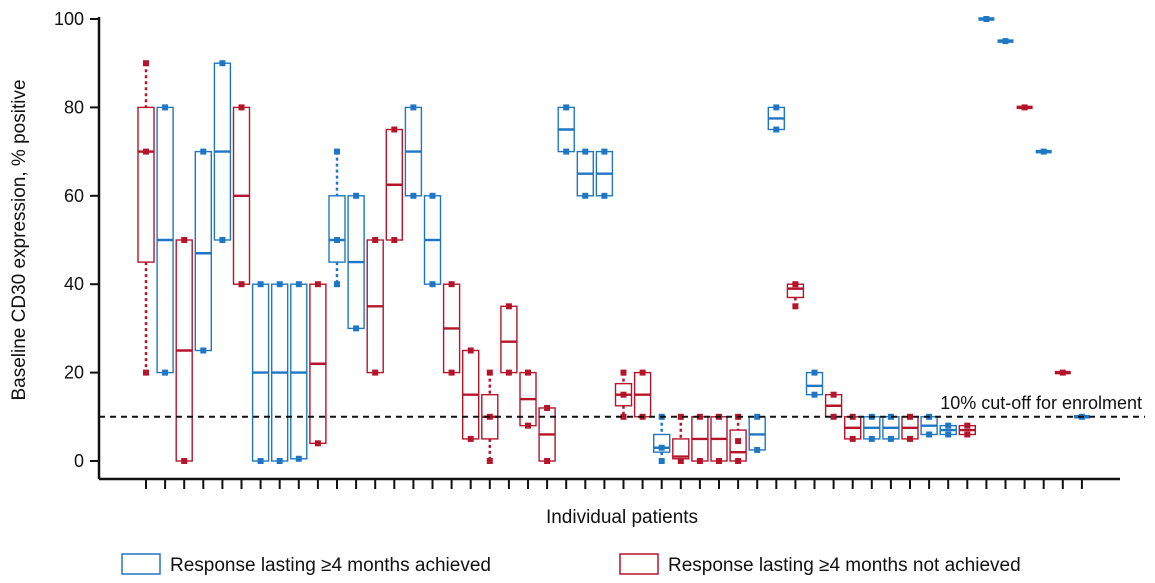 The width and height of the screenshot is (1155, 583). What do you see at coordinates (79, 461) in the screenshot?
I see `y-tick-label: 0` at bounding box center [79, 461].